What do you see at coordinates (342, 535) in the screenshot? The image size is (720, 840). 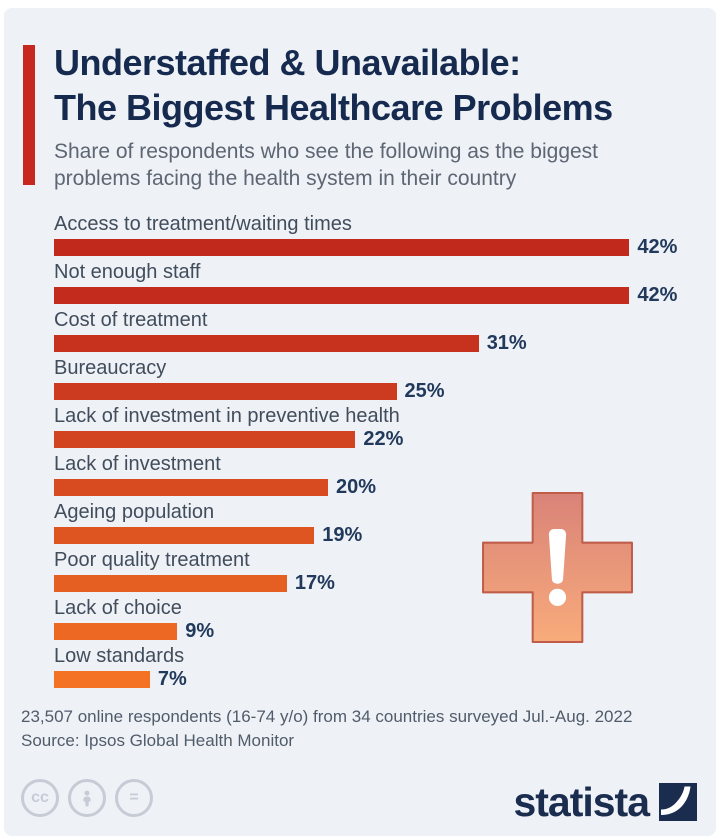 I see `value-label: 19%` at bounding box center [342, 535].